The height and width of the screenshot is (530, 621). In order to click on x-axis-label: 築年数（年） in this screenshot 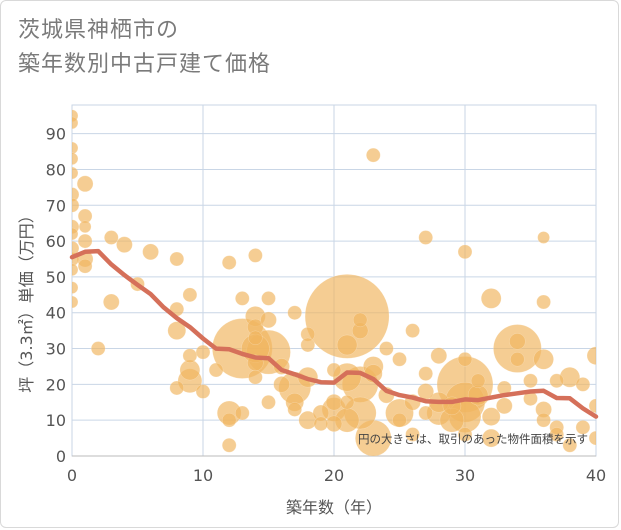, I will do `click(334, 507)`.